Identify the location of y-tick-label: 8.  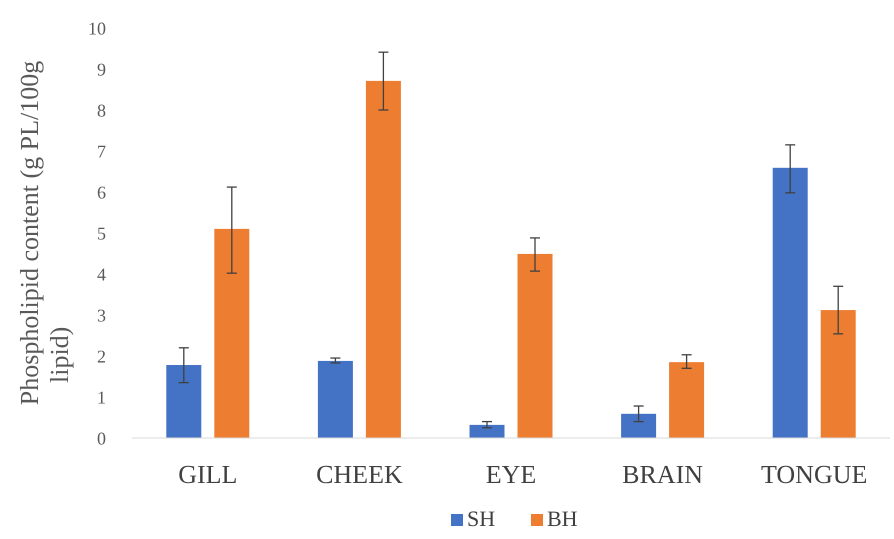
(101, 110).